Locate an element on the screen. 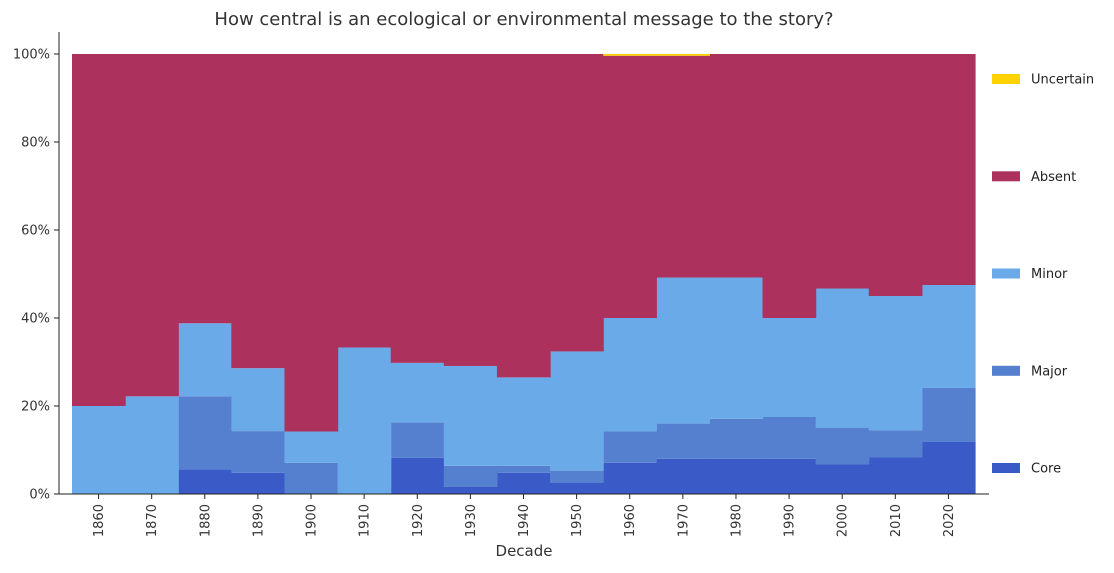  legend-label-major: Major is located at coordinates (1049, 371).